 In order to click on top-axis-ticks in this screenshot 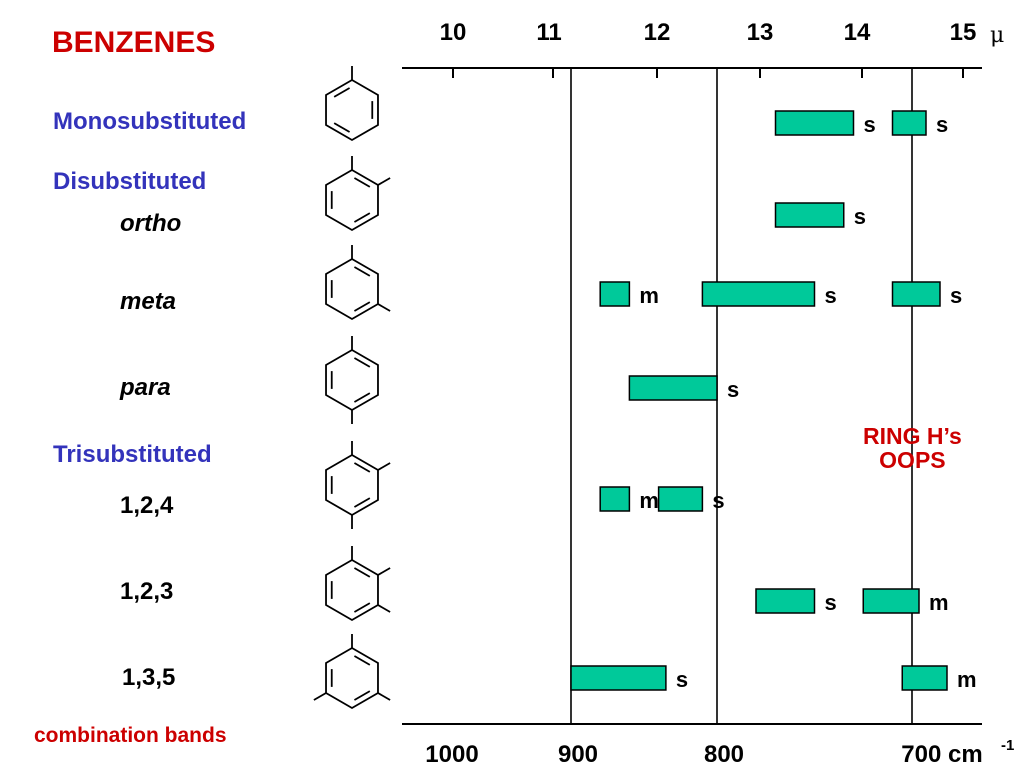, I will do `click(708, 73)`.